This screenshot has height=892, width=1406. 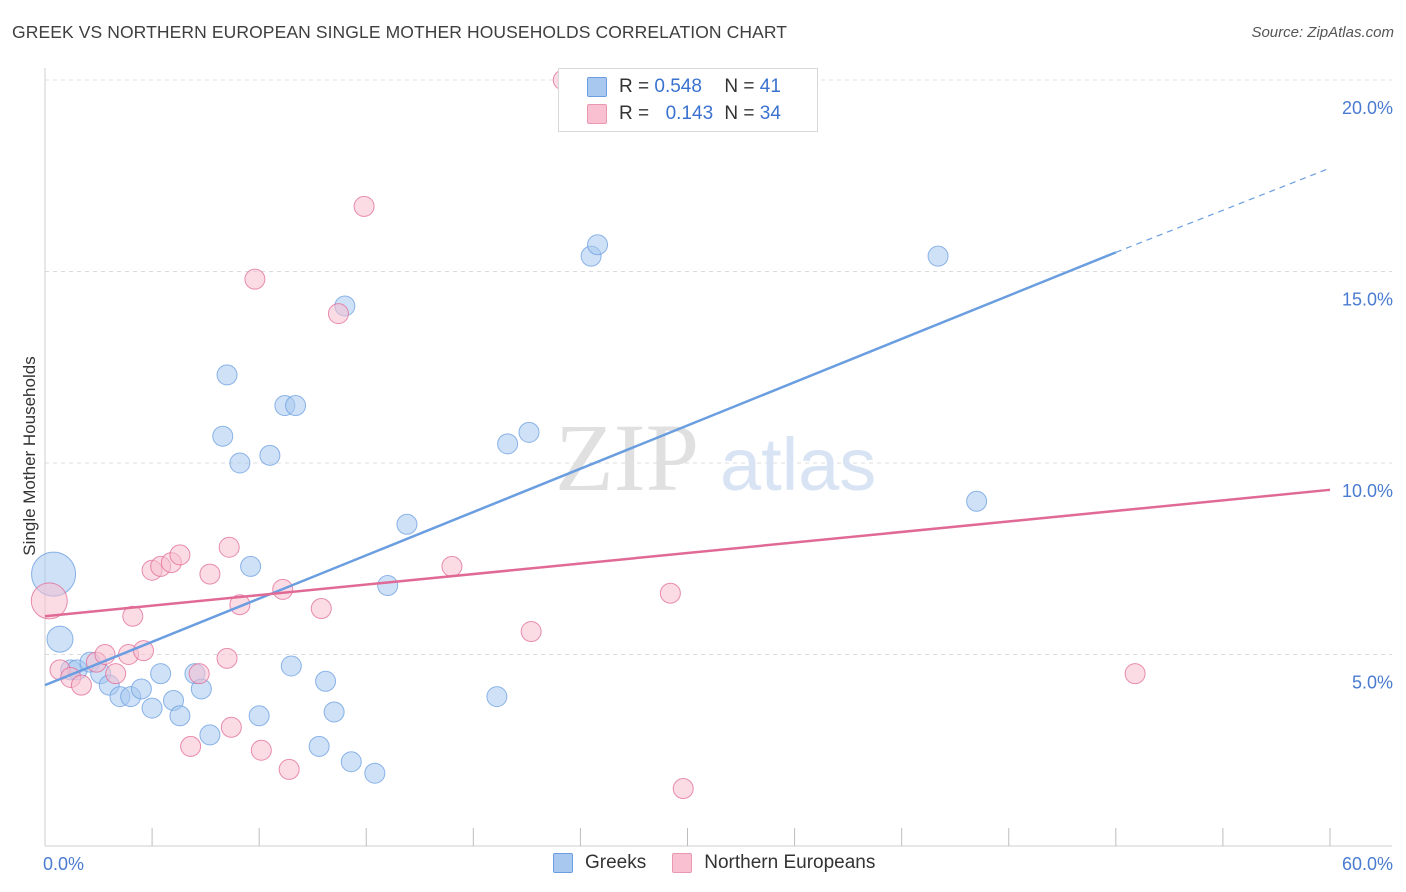 What do you see at coordinates (689, 113) in the screenshot?
I see `r-value: 0.143` at bounding box center [689, 113].